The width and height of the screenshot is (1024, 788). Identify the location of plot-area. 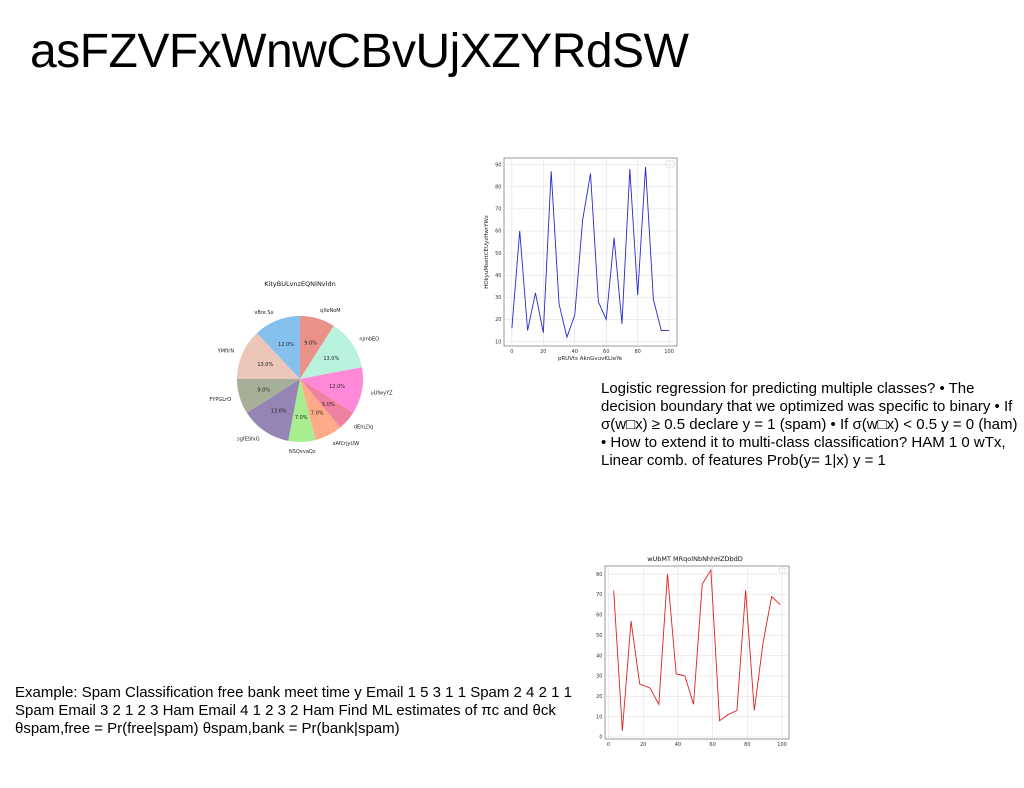
(590, 252).